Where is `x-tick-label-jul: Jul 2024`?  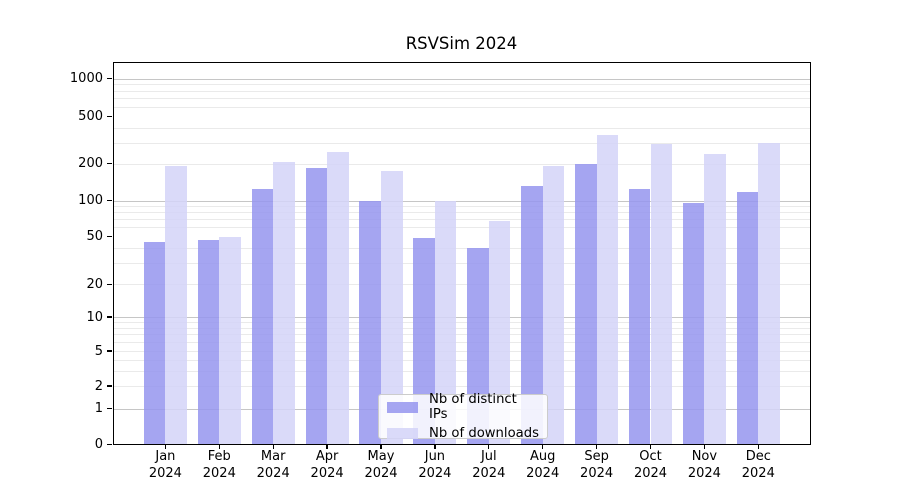
x-tick-label-jul: Jul 2024 is located at coordinates (489, 465).